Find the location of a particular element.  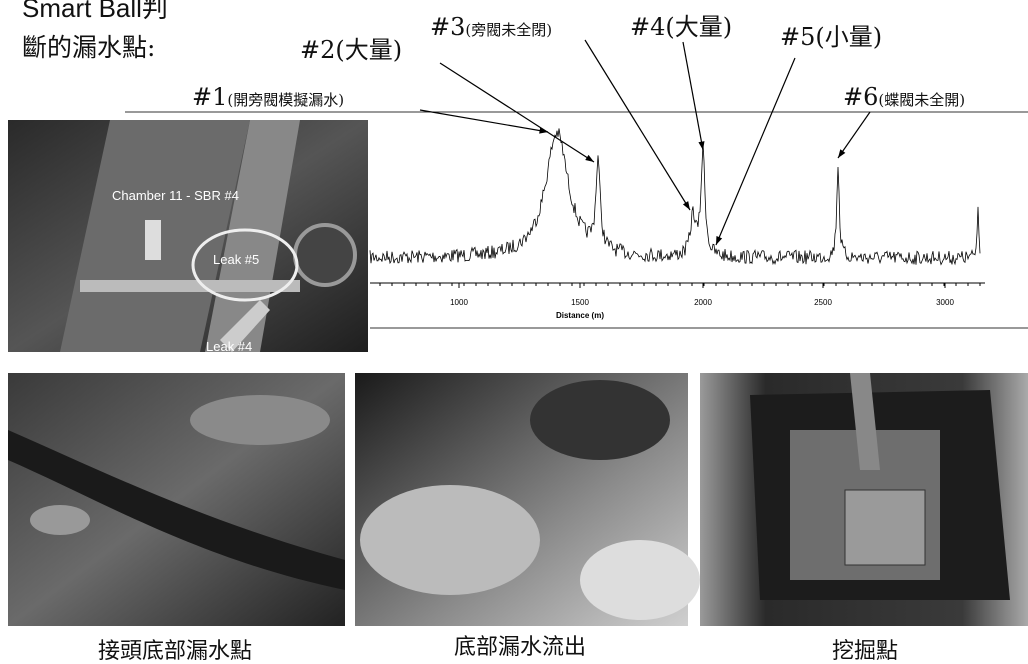

title-line: Smart Ball判 is located at coordinates (95, 11).